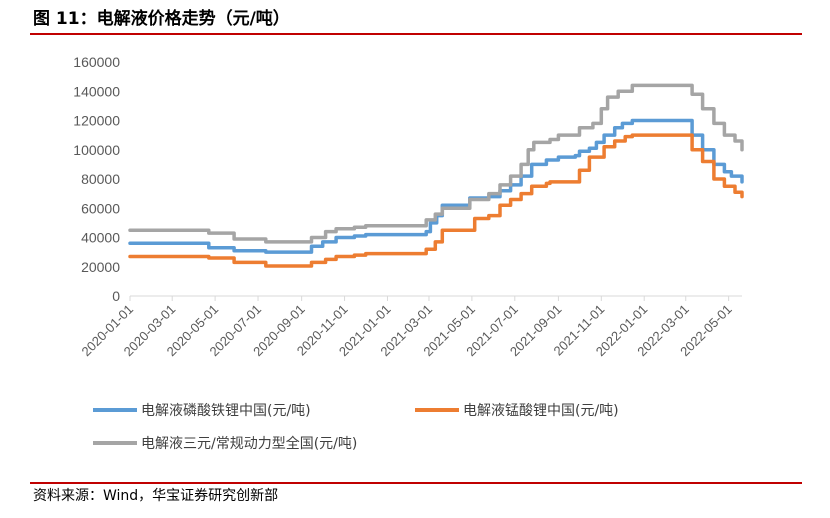  I want to click on y-tick-label: 40000, so click(100, 238).